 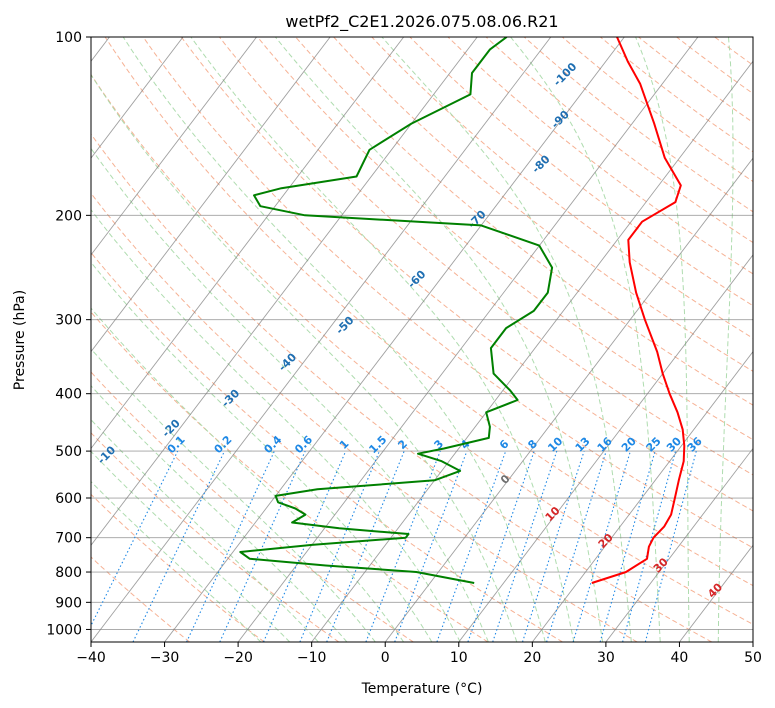 I want to click on y-axis-label: Pressure (hPa), so click(x=20, y=340).